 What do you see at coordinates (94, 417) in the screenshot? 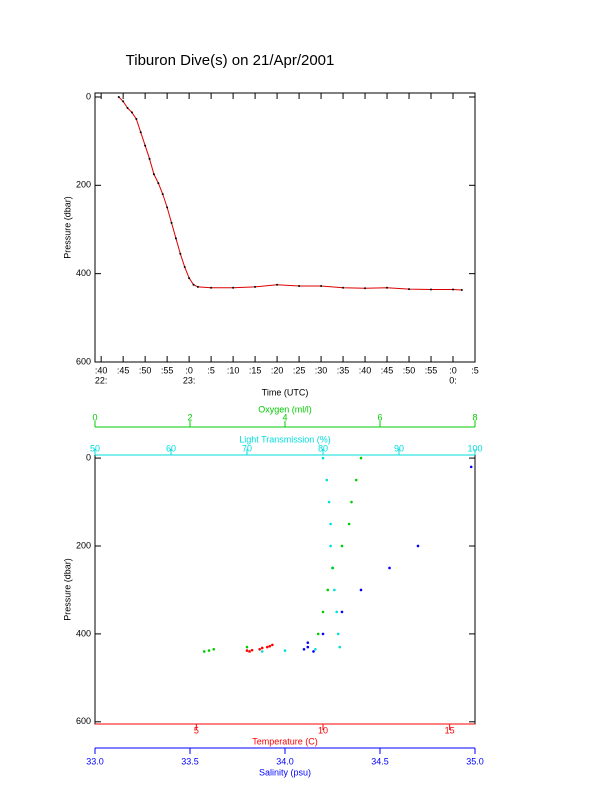
I see `x-tick-label: 0` at bounding box center [94, 417].